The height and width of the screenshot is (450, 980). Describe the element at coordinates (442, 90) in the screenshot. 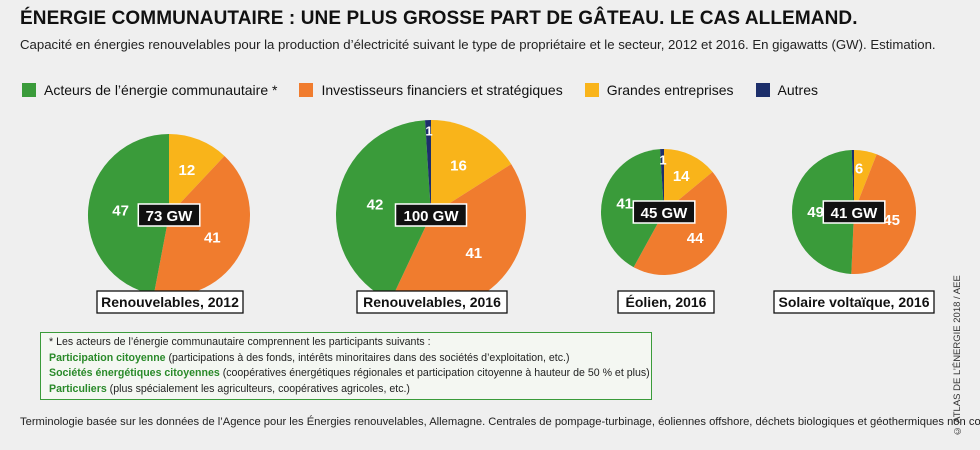

I see `legend-label-investors: Investisseurs financiers et stratégiques` at that location.